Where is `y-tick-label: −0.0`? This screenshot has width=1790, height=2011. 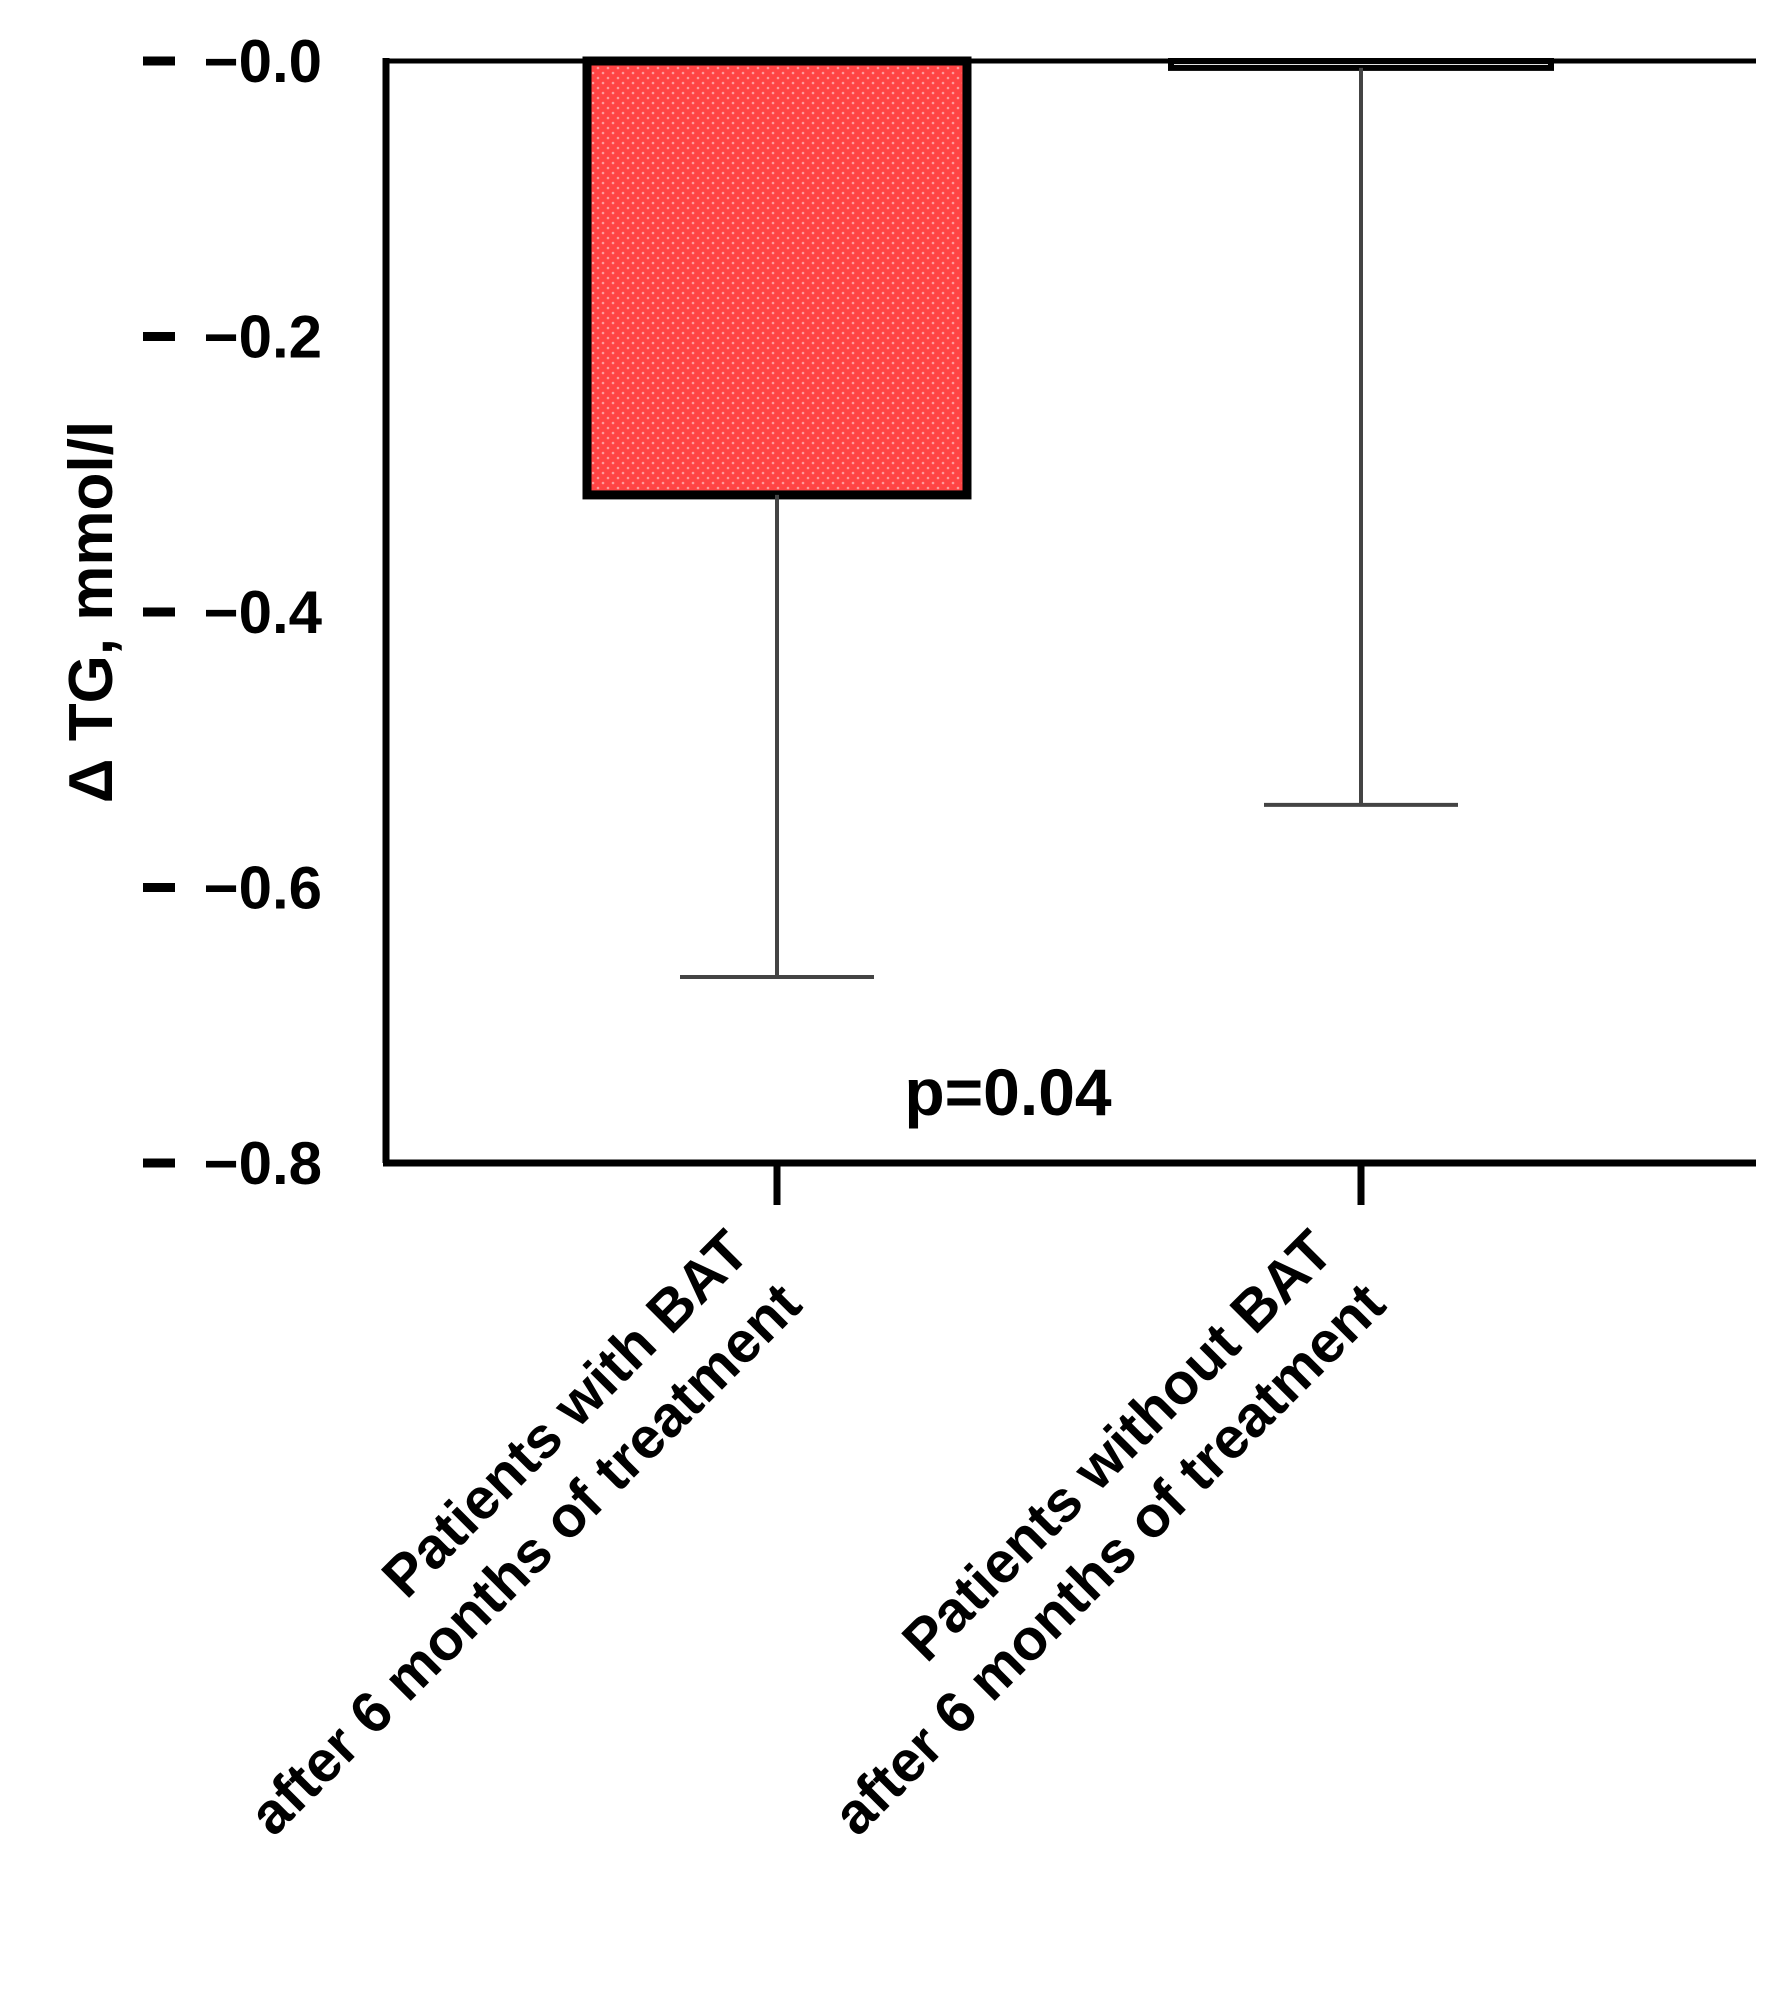
y-tick-label: −0.0 is located at coordinates (263, 61).